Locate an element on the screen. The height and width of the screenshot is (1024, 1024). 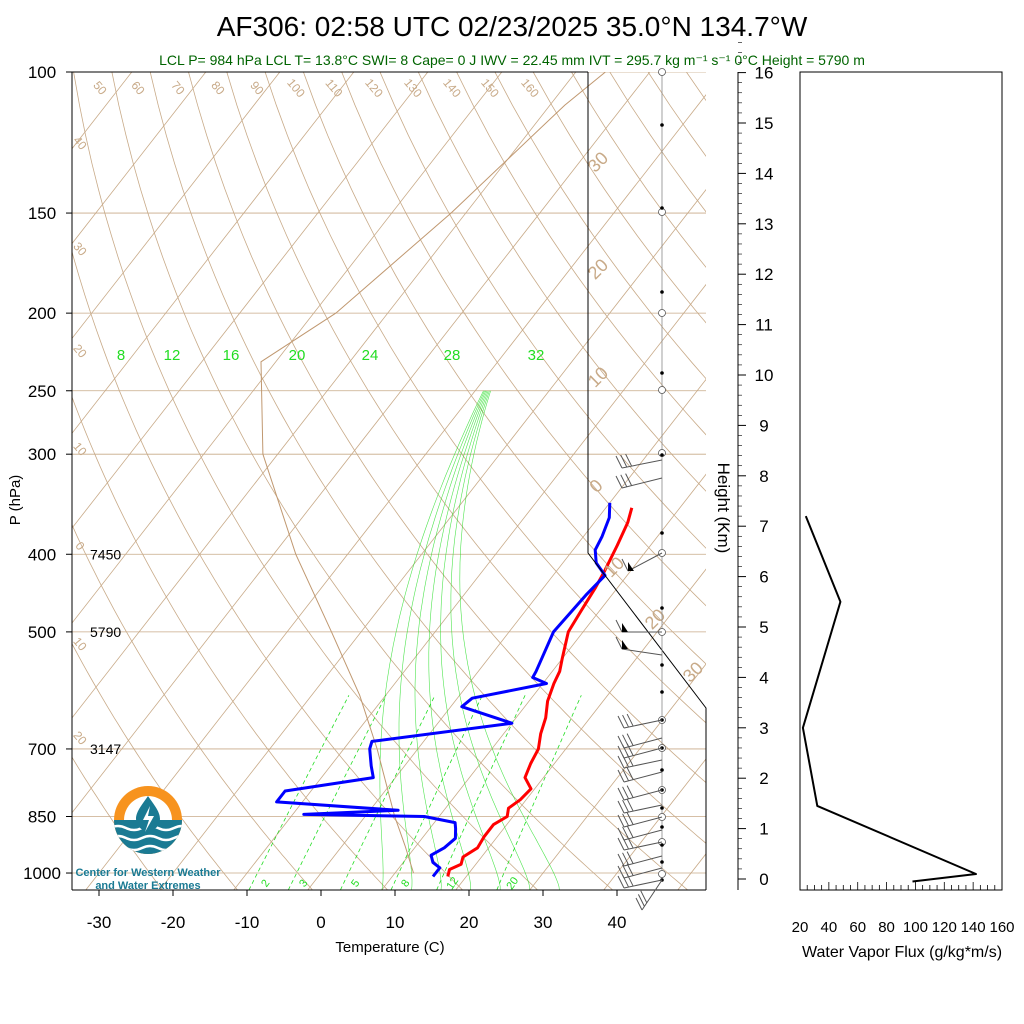
flux-tick-label: 160 is located at coordinates (1001, 927).